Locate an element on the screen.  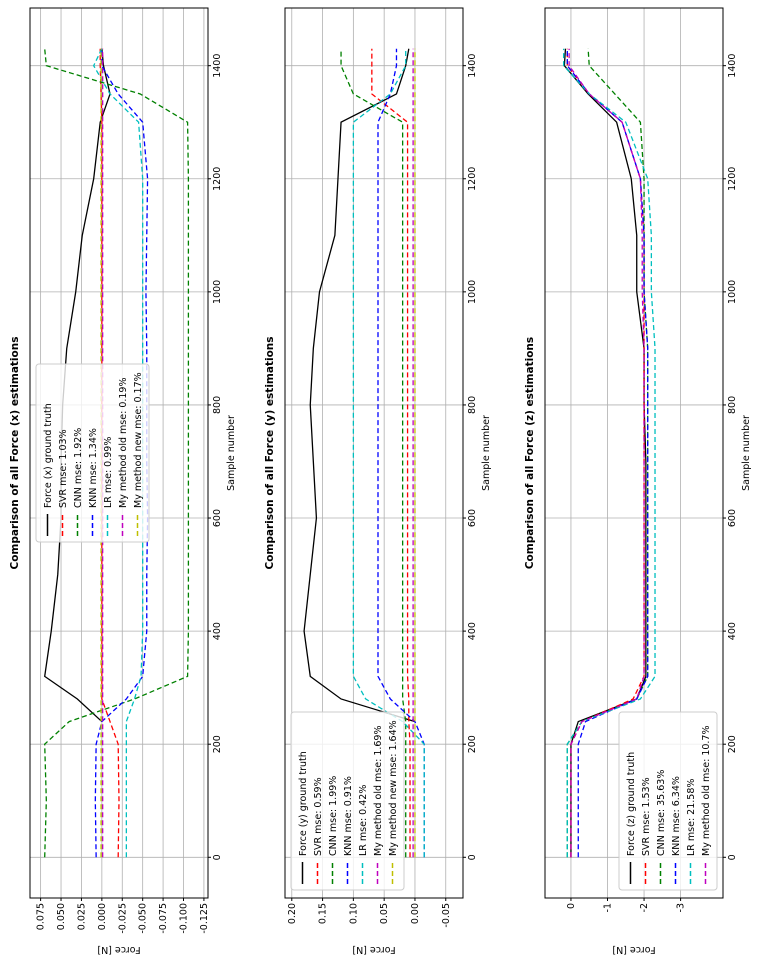
y-tick-label: 0.075 is located at coordinates (41, 916).